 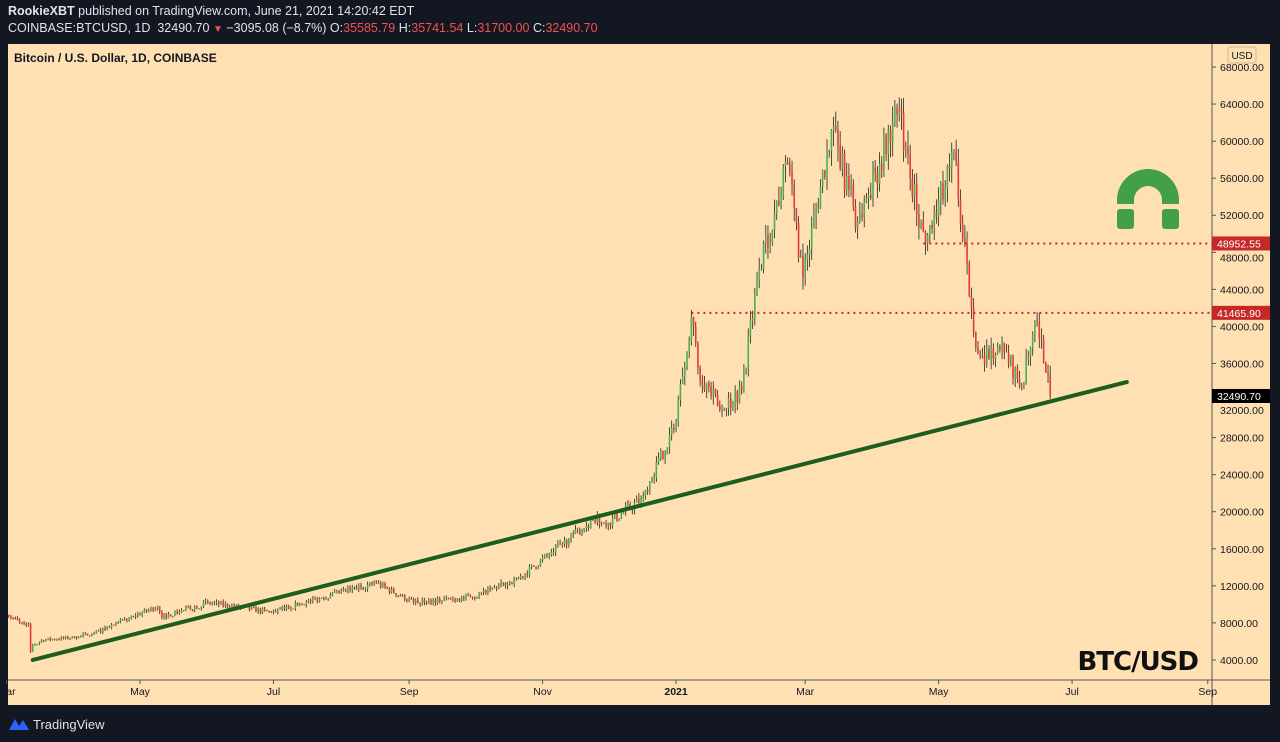 What do you see at coordinates (140, 692) in the screenshot?
I see `x-tick-label: May` at bounding box center [140, 692].